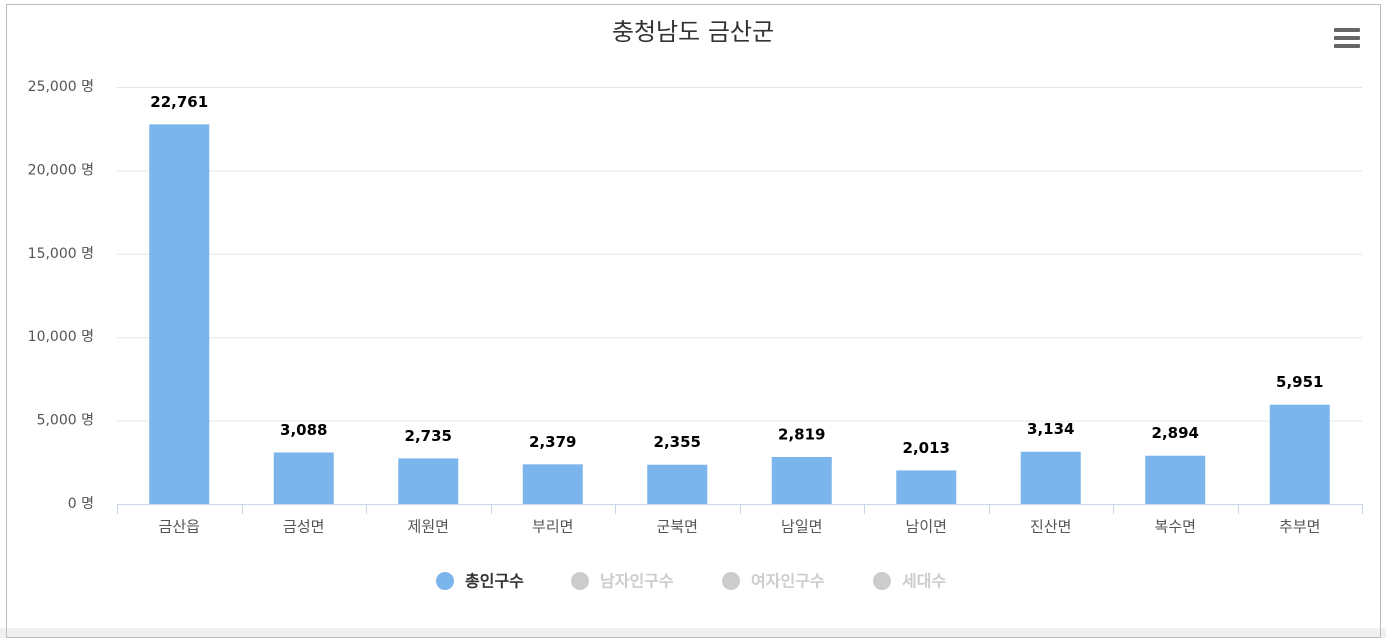  I want to click on legend-label: 여자인구수, so click(788, 581).